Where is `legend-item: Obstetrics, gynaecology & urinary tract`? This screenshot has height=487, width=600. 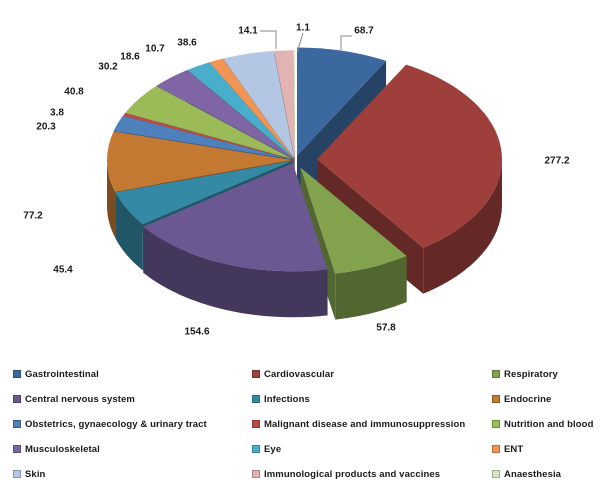
legend-item: Obstetrics, gynaecology & urinary tract is located at coordinates (132, 424).